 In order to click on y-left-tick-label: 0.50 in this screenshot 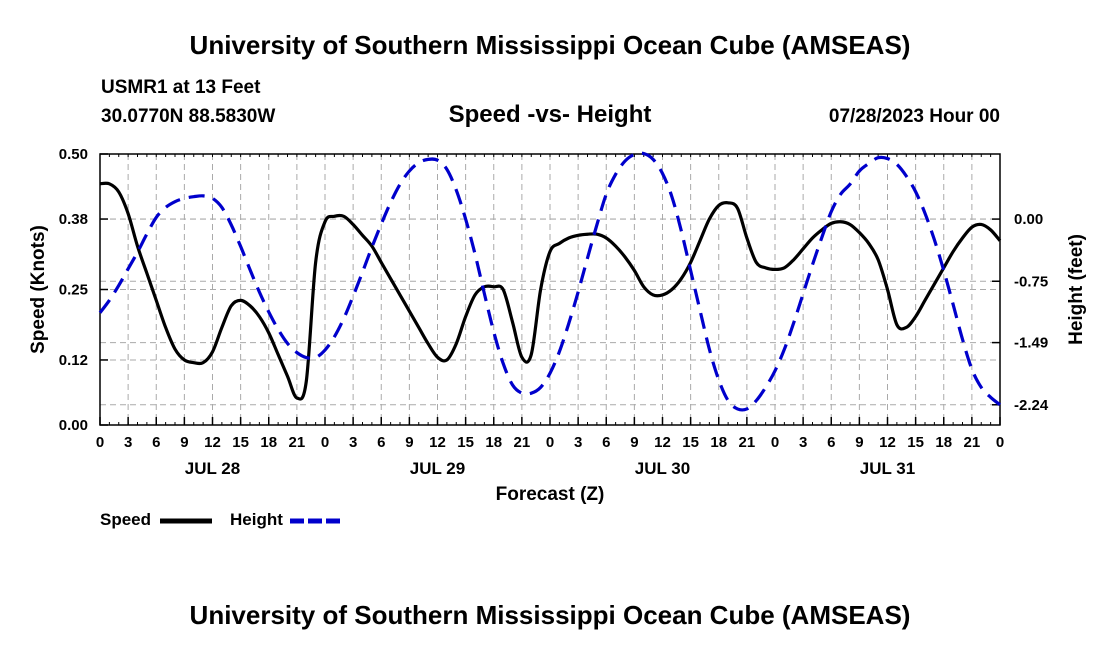, I will do `click(73, 154)`.